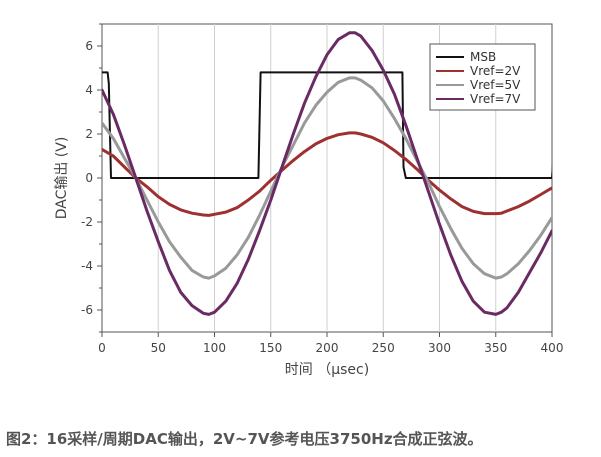  I want to click on x-tick-label: 300, so click(439, 348).